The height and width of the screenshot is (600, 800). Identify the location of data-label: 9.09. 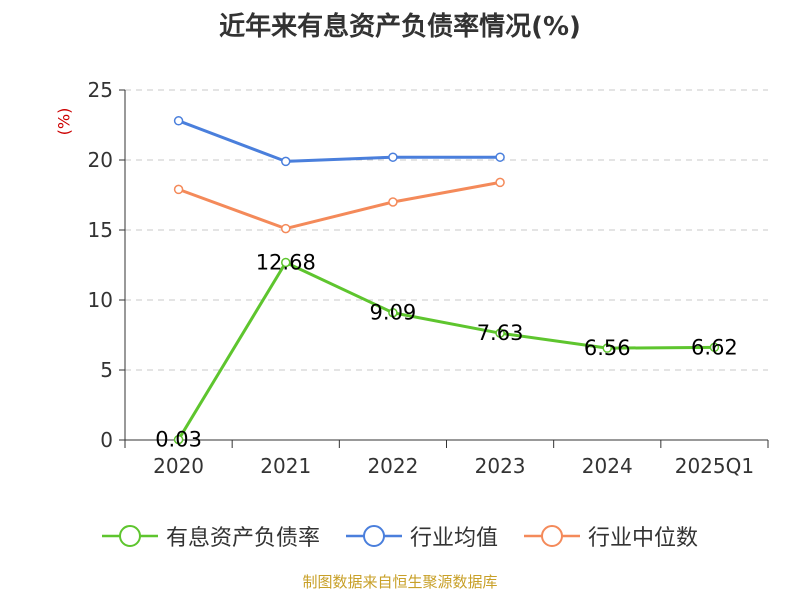
(393, 313).